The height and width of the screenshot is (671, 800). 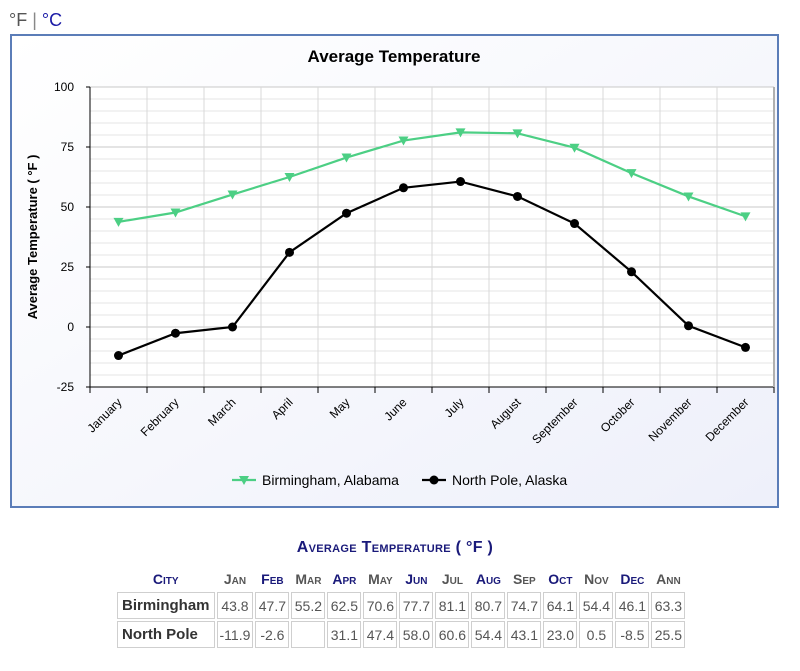 I want to click on legend-label: Birmingham, Alabama, so click(x=330, y=480).